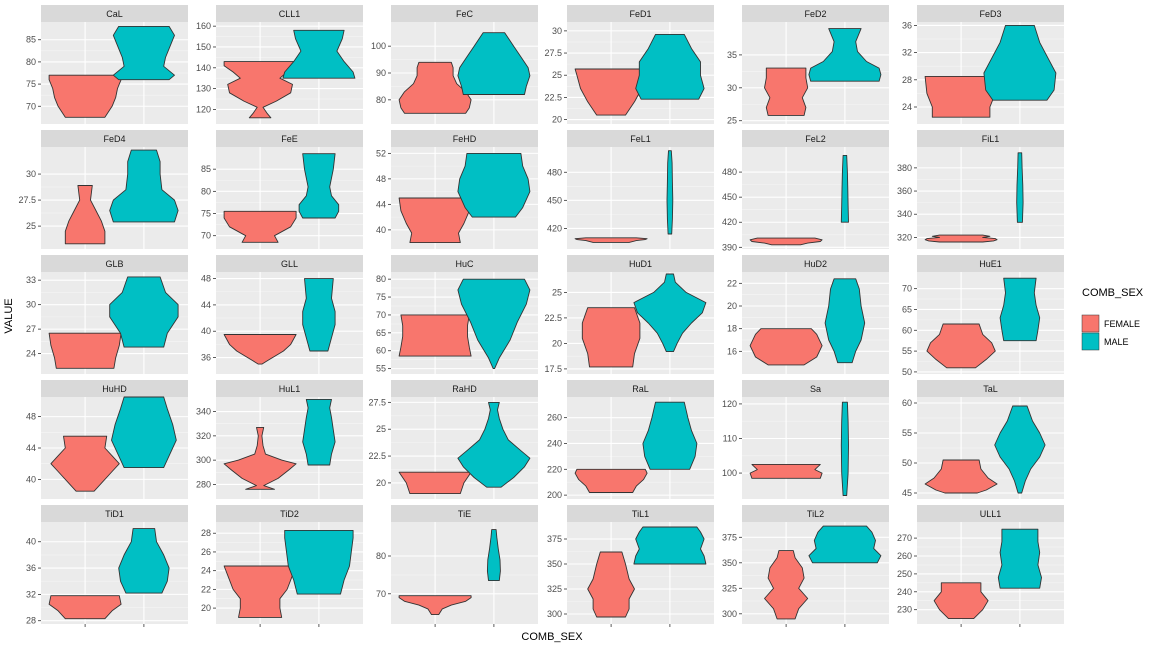 This screenshot has height=648, width=1152. I want to click on violin-female-gll, so click(260, 349).